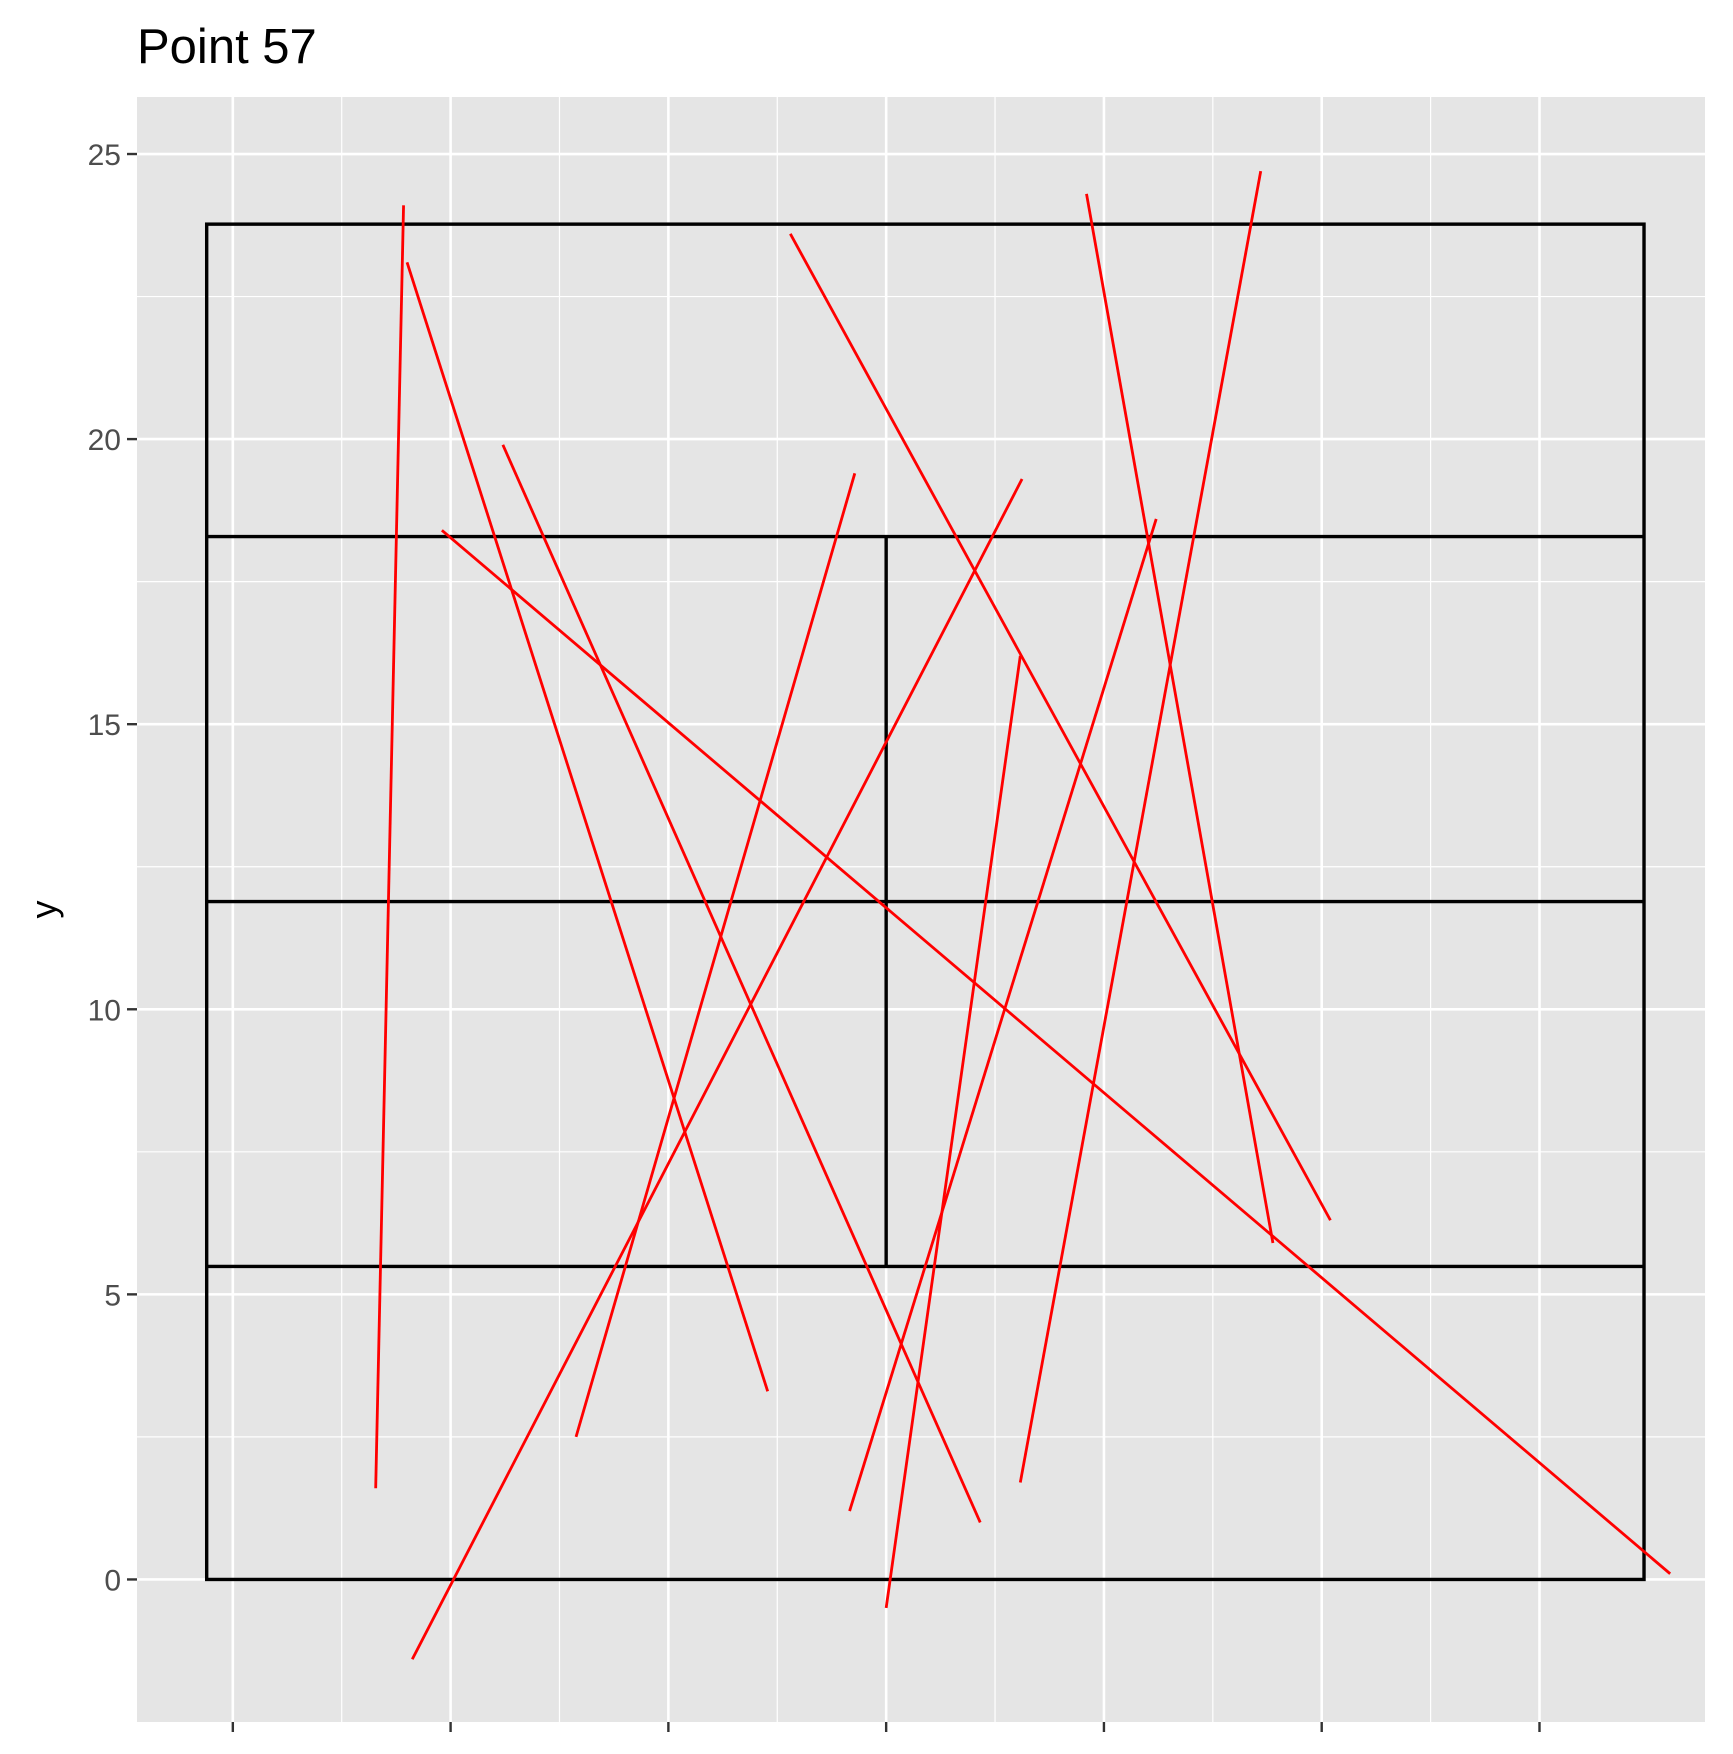 This screenshot has height=1754, width=1733. I want to click on y-tick-label: 15, so click(104, 725).